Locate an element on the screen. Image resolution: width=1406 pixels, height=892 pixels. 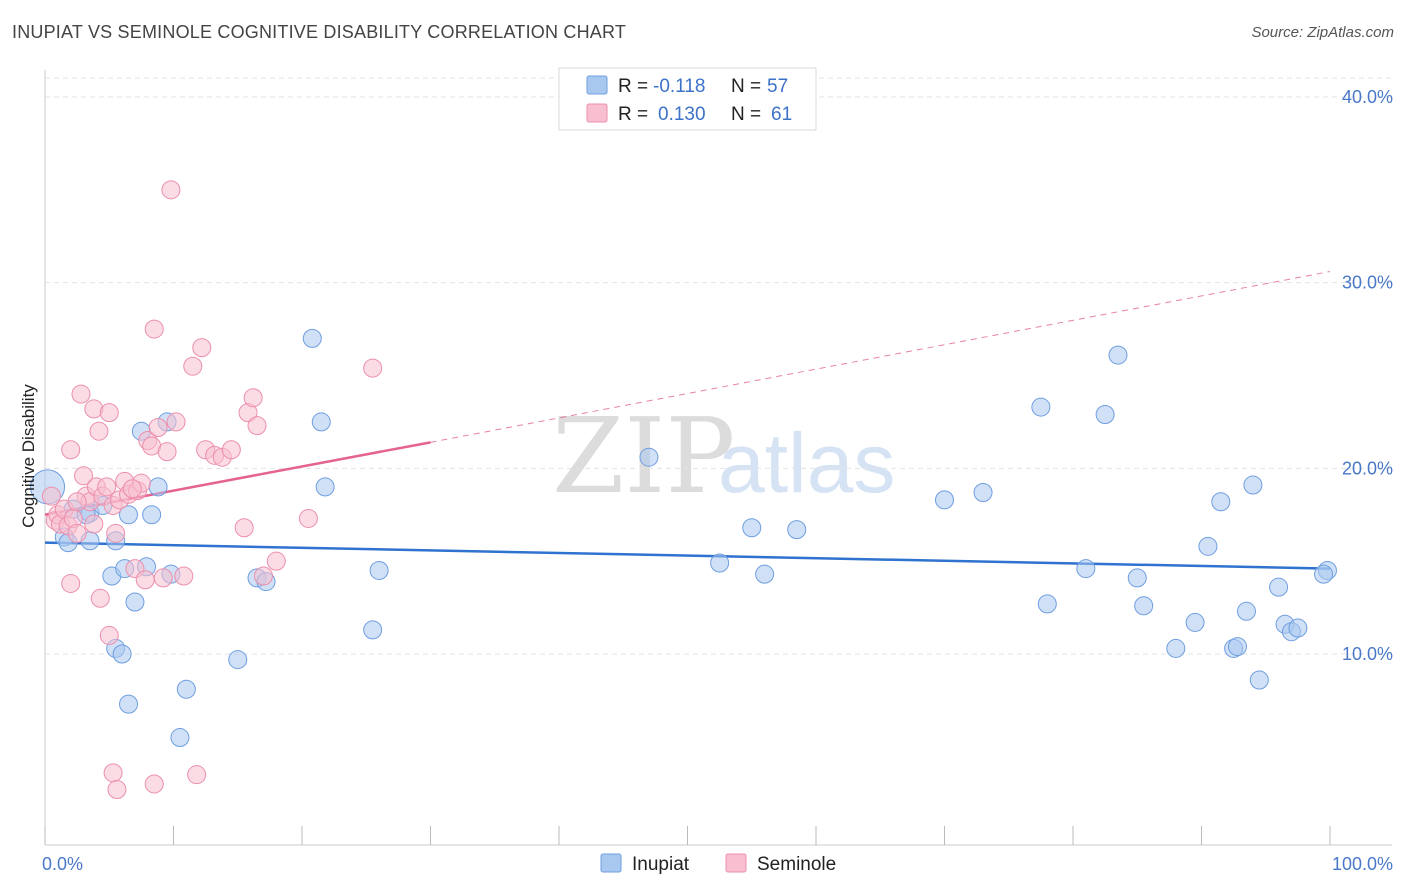
legend-n-value-seminole: 61 is located at coordinates (781, 114).